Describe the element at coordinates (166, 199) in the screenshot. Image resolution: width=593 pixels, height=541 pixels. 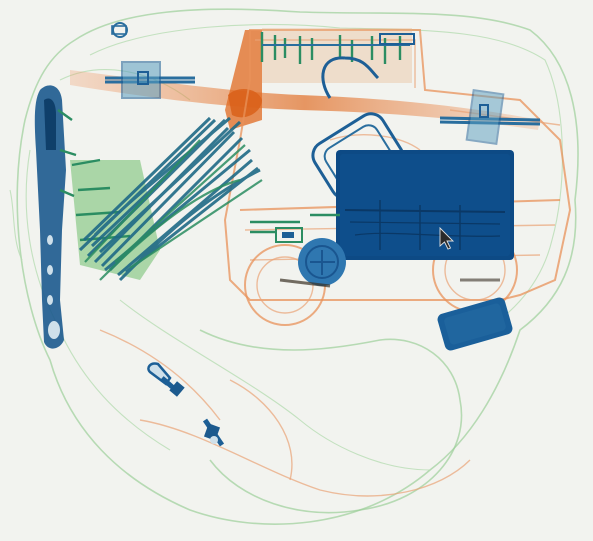
I see `wire-bundle` at that location.